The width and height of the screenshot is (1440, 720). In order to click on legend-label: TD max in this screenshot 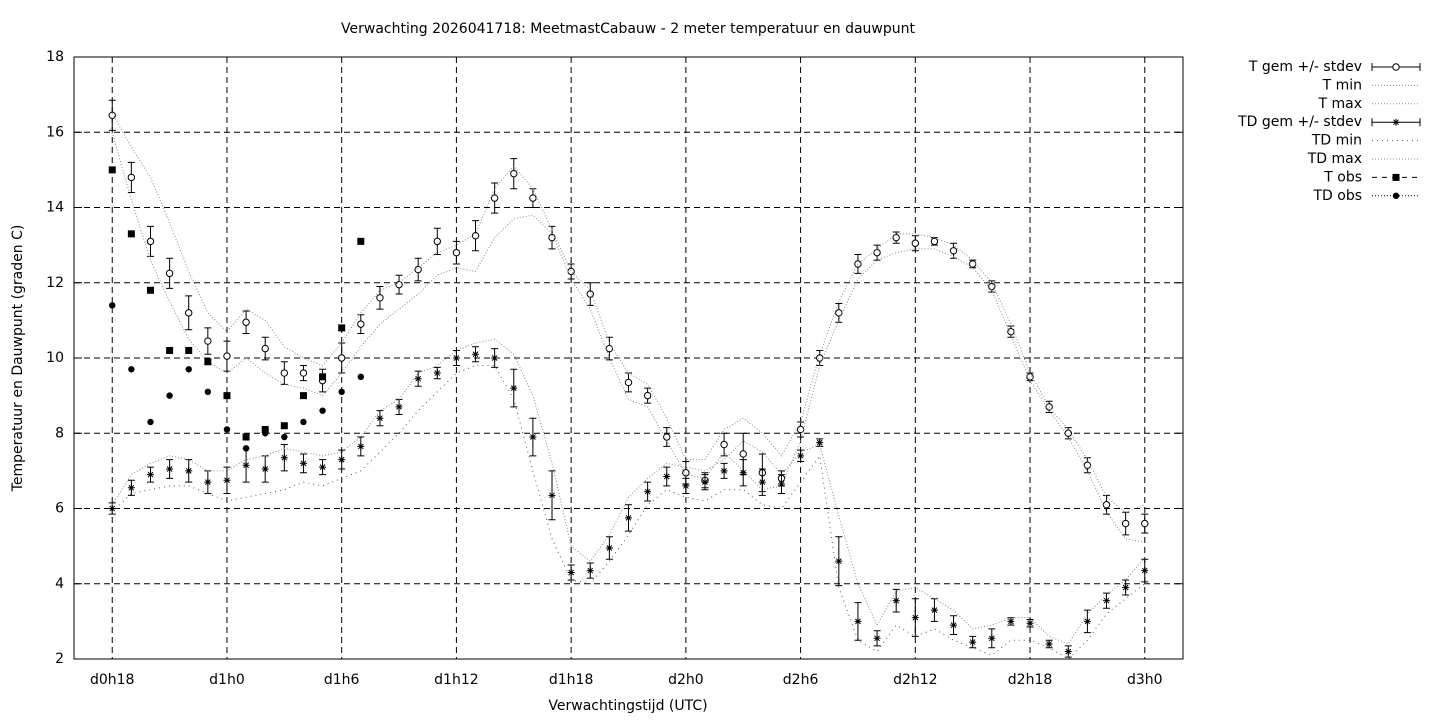, I will do `click(1334, 159)`.